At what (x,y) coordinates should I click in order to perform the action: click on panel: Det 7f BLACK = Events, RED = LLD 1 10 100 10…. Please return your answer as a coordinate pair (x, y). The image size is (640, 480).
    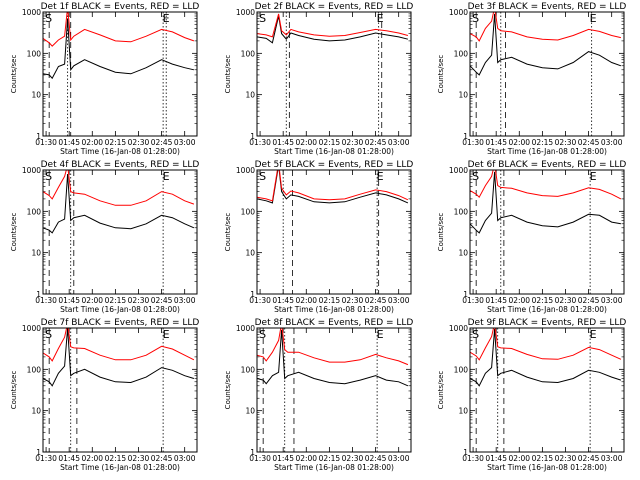
    Looking at the image, I should click on (104, 395).